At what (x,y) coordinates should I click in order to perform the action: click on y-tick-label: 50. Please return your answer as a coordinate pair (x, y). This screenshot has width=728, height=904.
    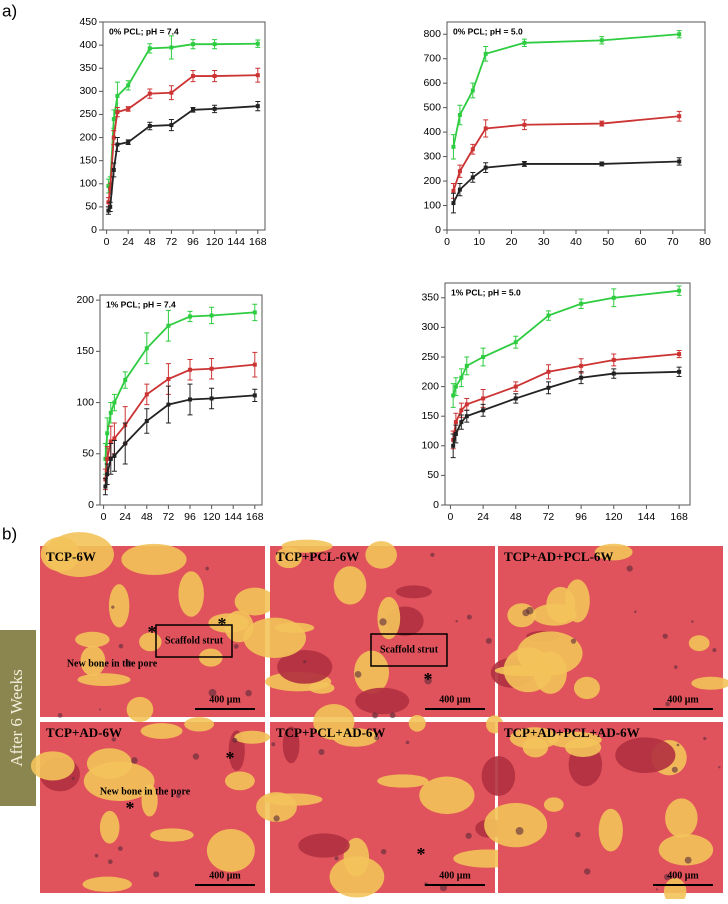
    Looking at the image, I should click on (91, 207).